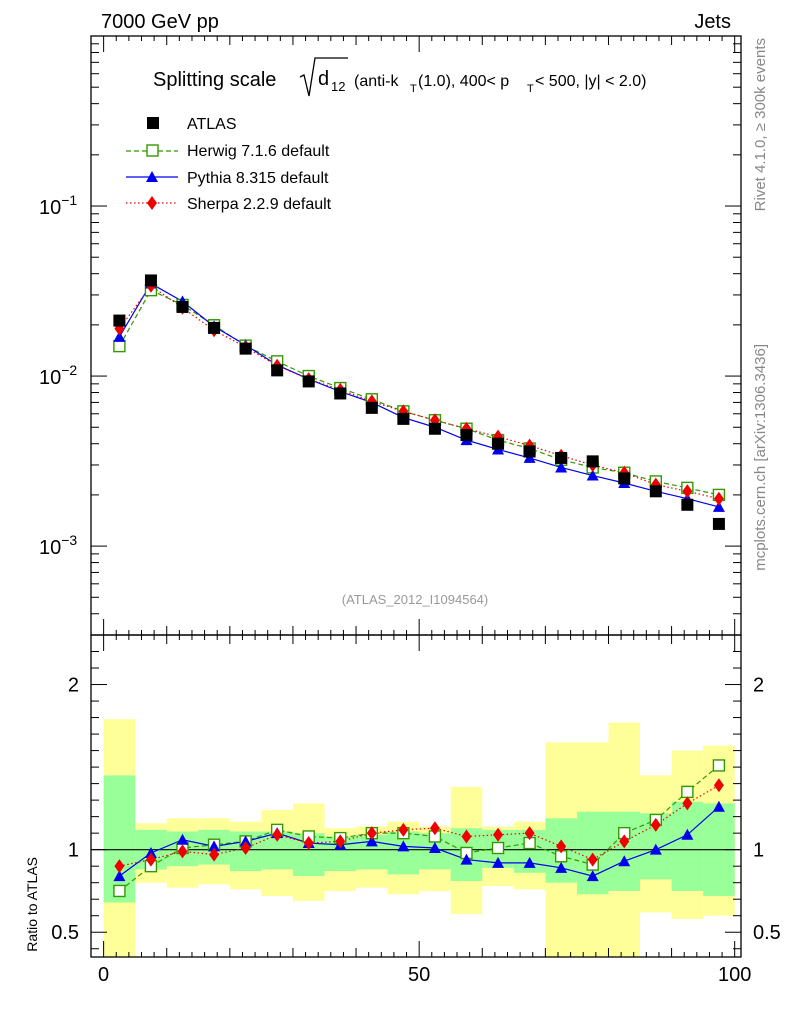  What do you see at coordinates (530, 89) in the screenshot?
I see `title-sub-t2: T` at bounding box center [530, 89].